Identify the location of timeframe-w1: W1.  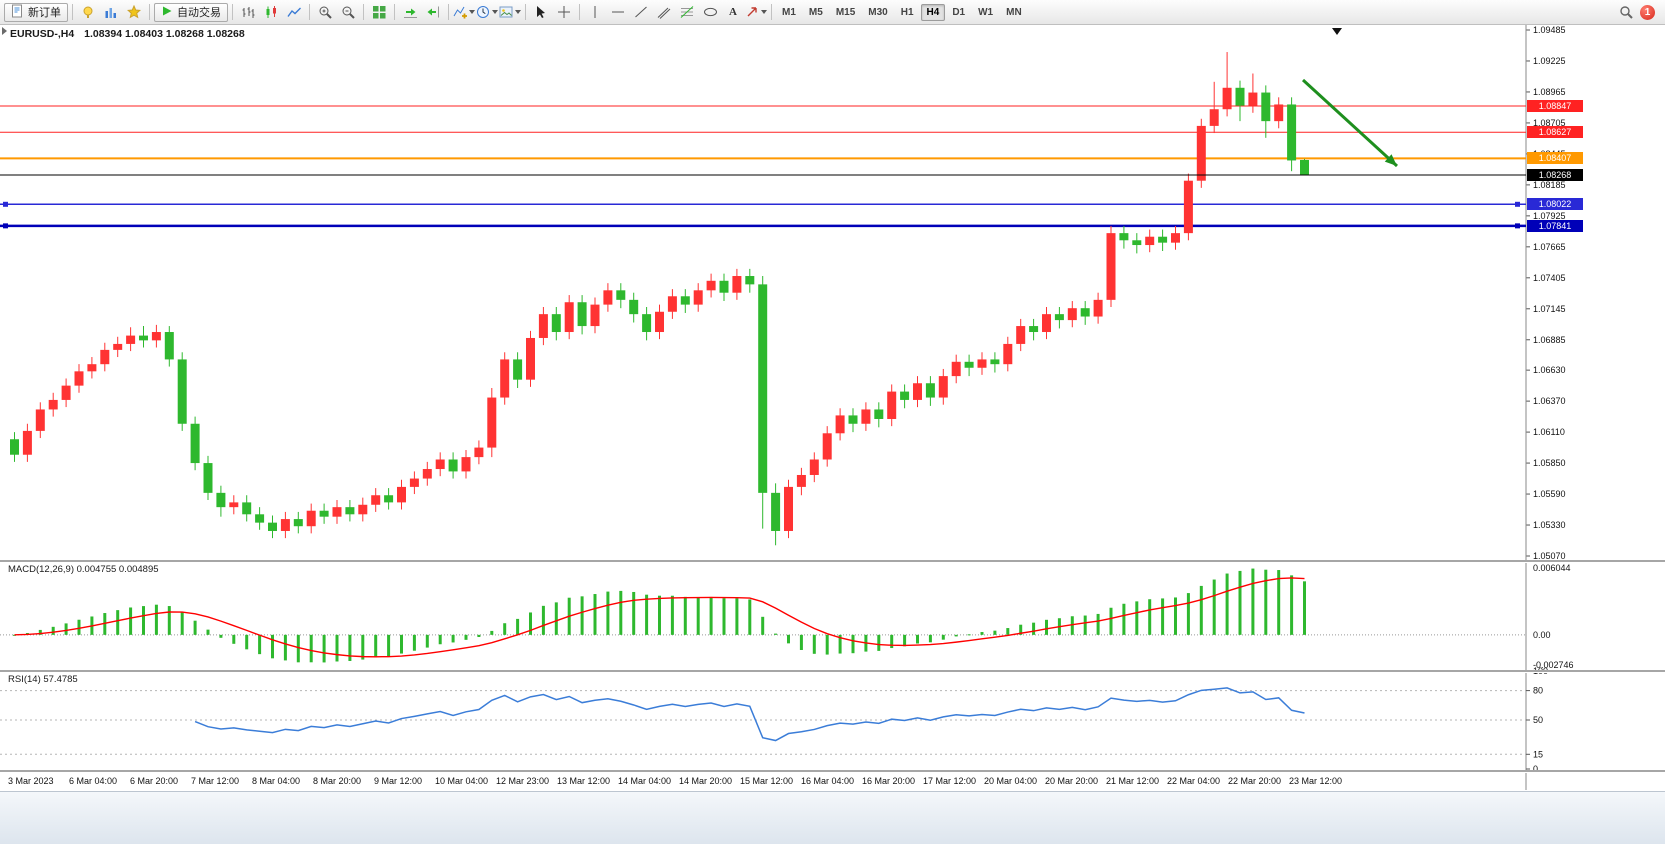
(986, 12).